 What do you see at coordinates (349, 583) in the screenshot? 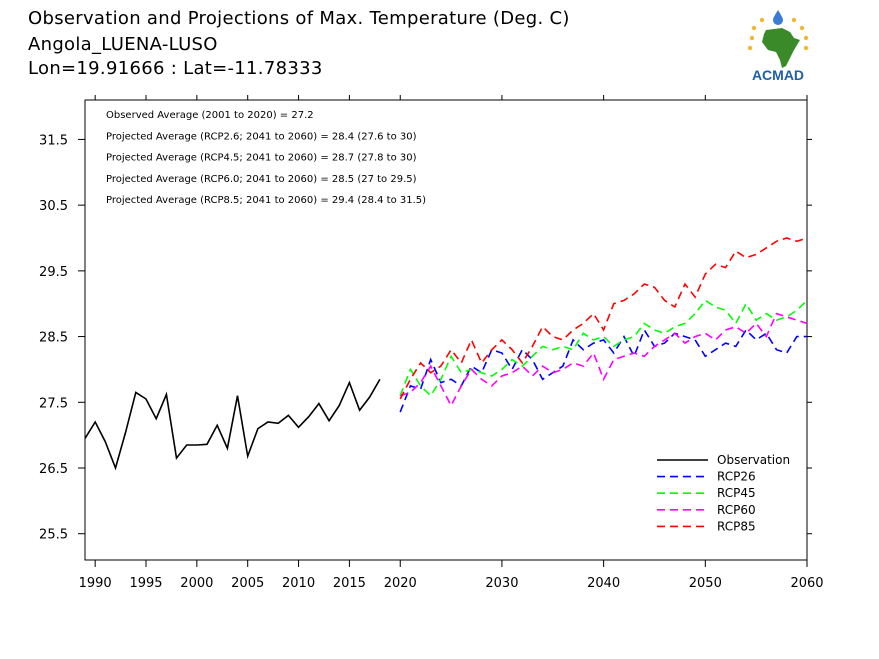
I see `x-tick-label: 2015` at bounding box center [349, 583].